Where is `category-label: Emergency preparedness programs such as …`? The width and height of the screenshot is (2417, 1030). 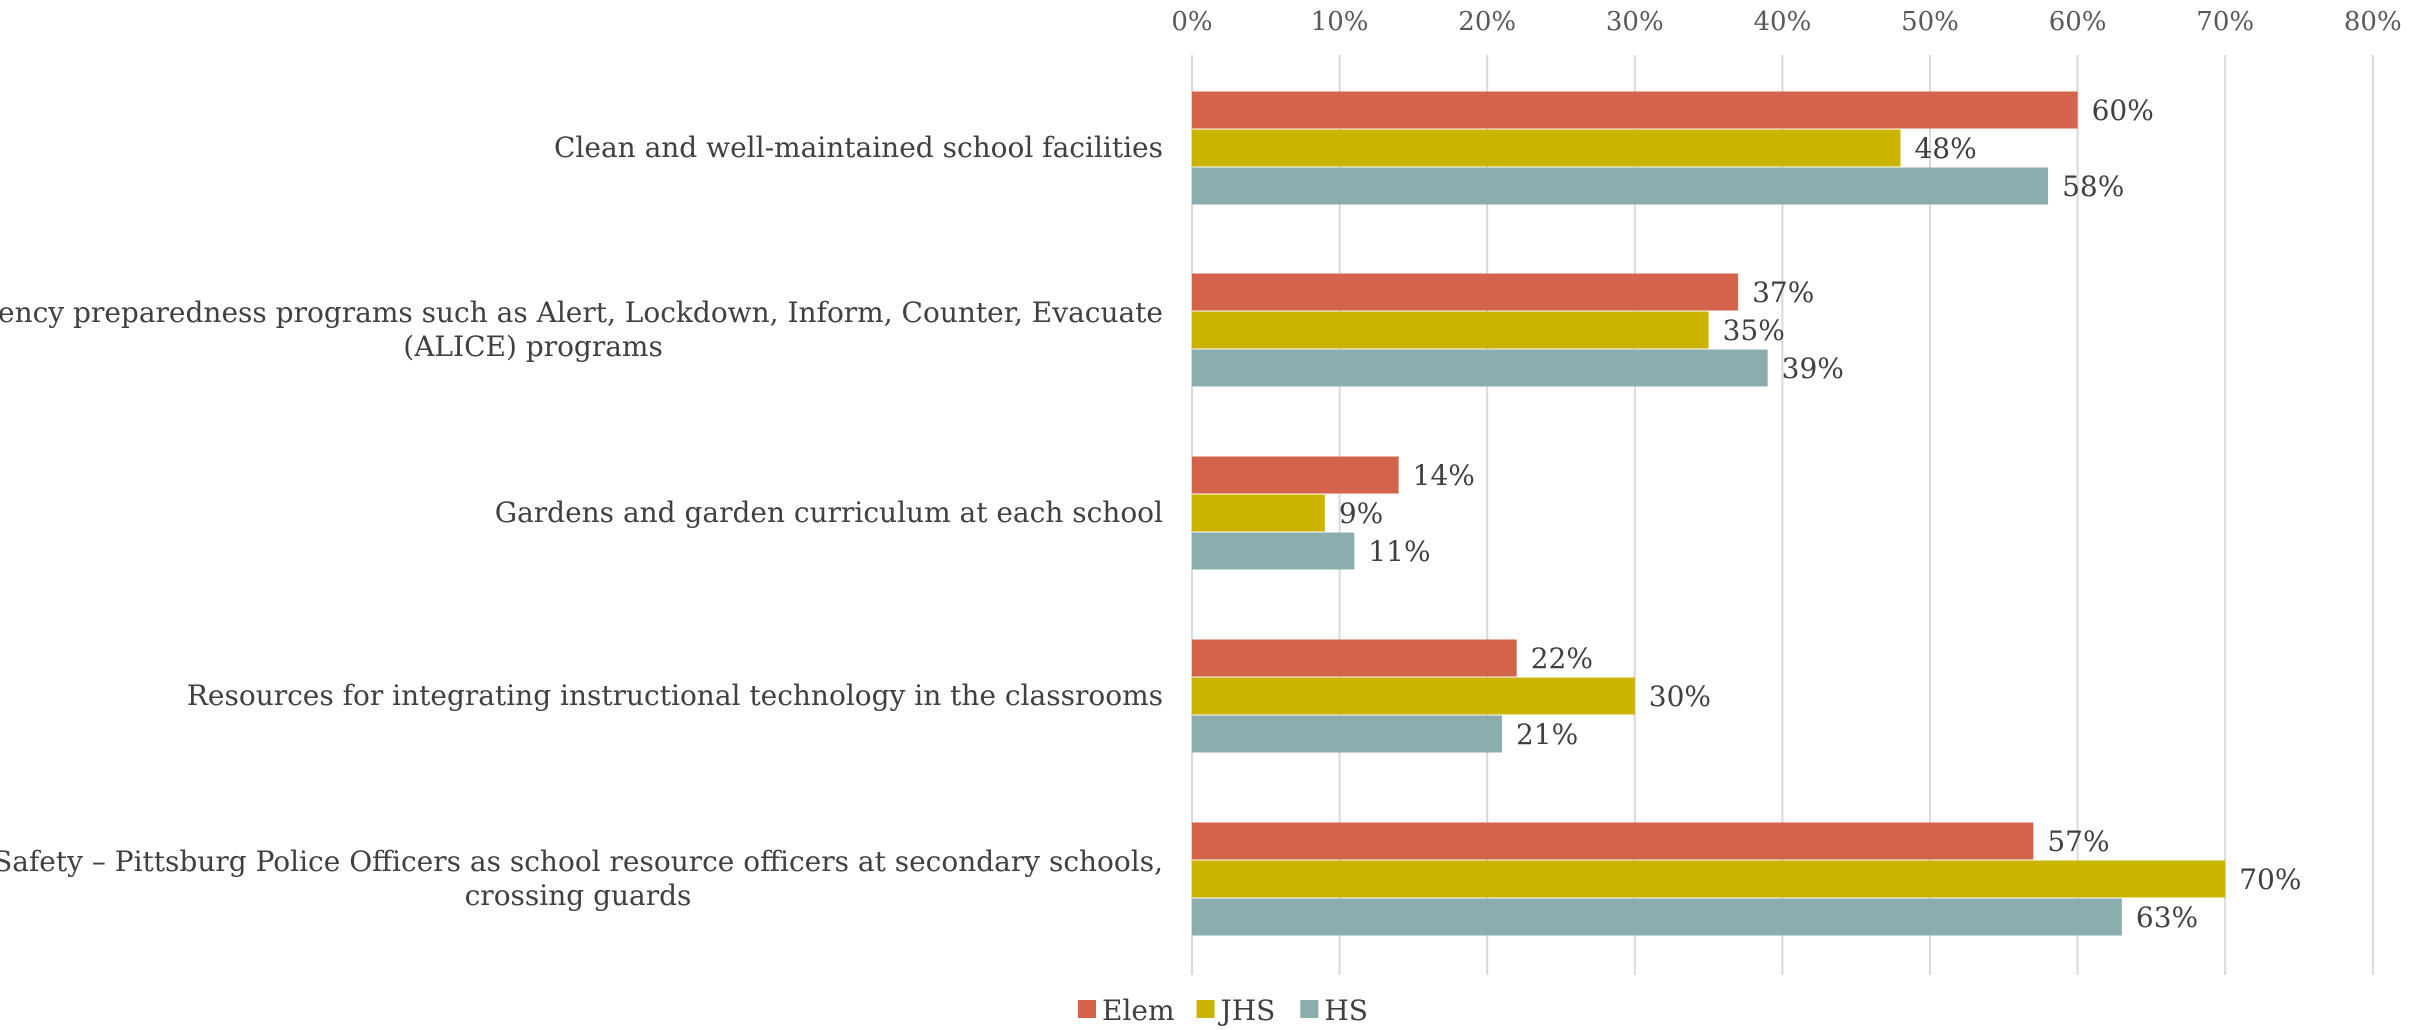
category-label: Emergency preparedness programs such as … is located at coordinates (581, 312).